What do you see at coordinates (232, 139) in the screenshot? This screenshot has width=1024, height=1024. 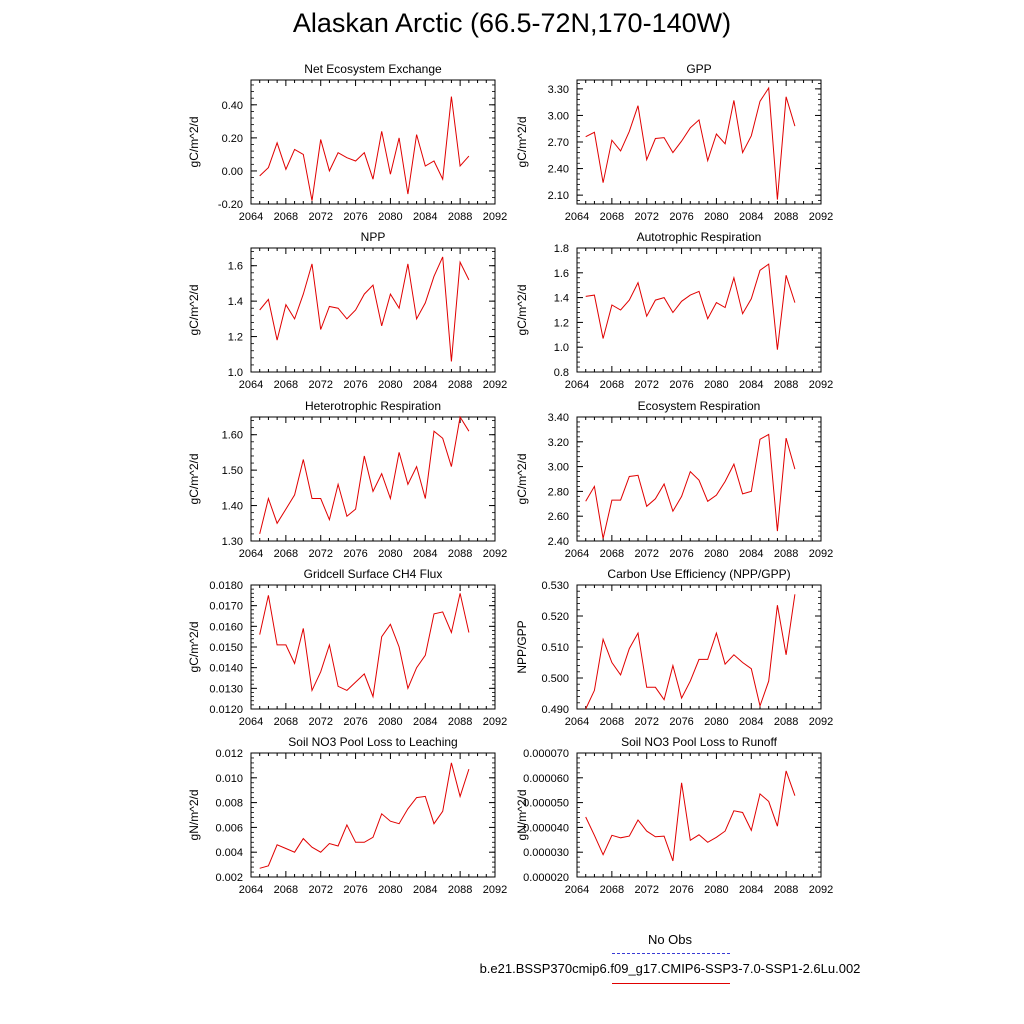 I see `y-tick-label: 0.20` at bounding box center [232, 139].